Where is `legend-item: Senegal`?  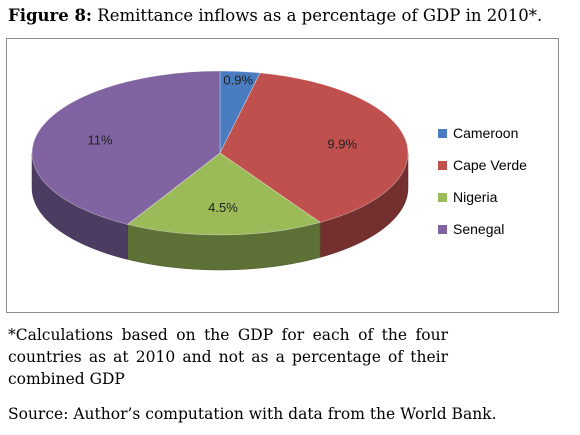
legend-item: Senegal is located at coordinates (482, 229).